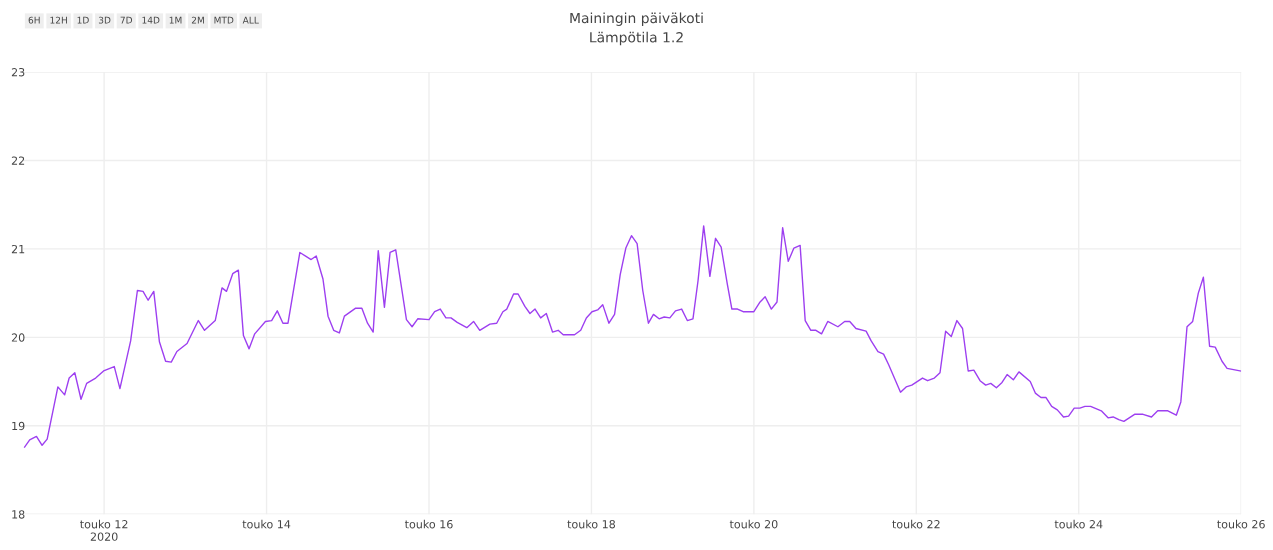 This screenshot has height=550, width=1273. I want to click on y-tick-label: 18, so click(18, 514).